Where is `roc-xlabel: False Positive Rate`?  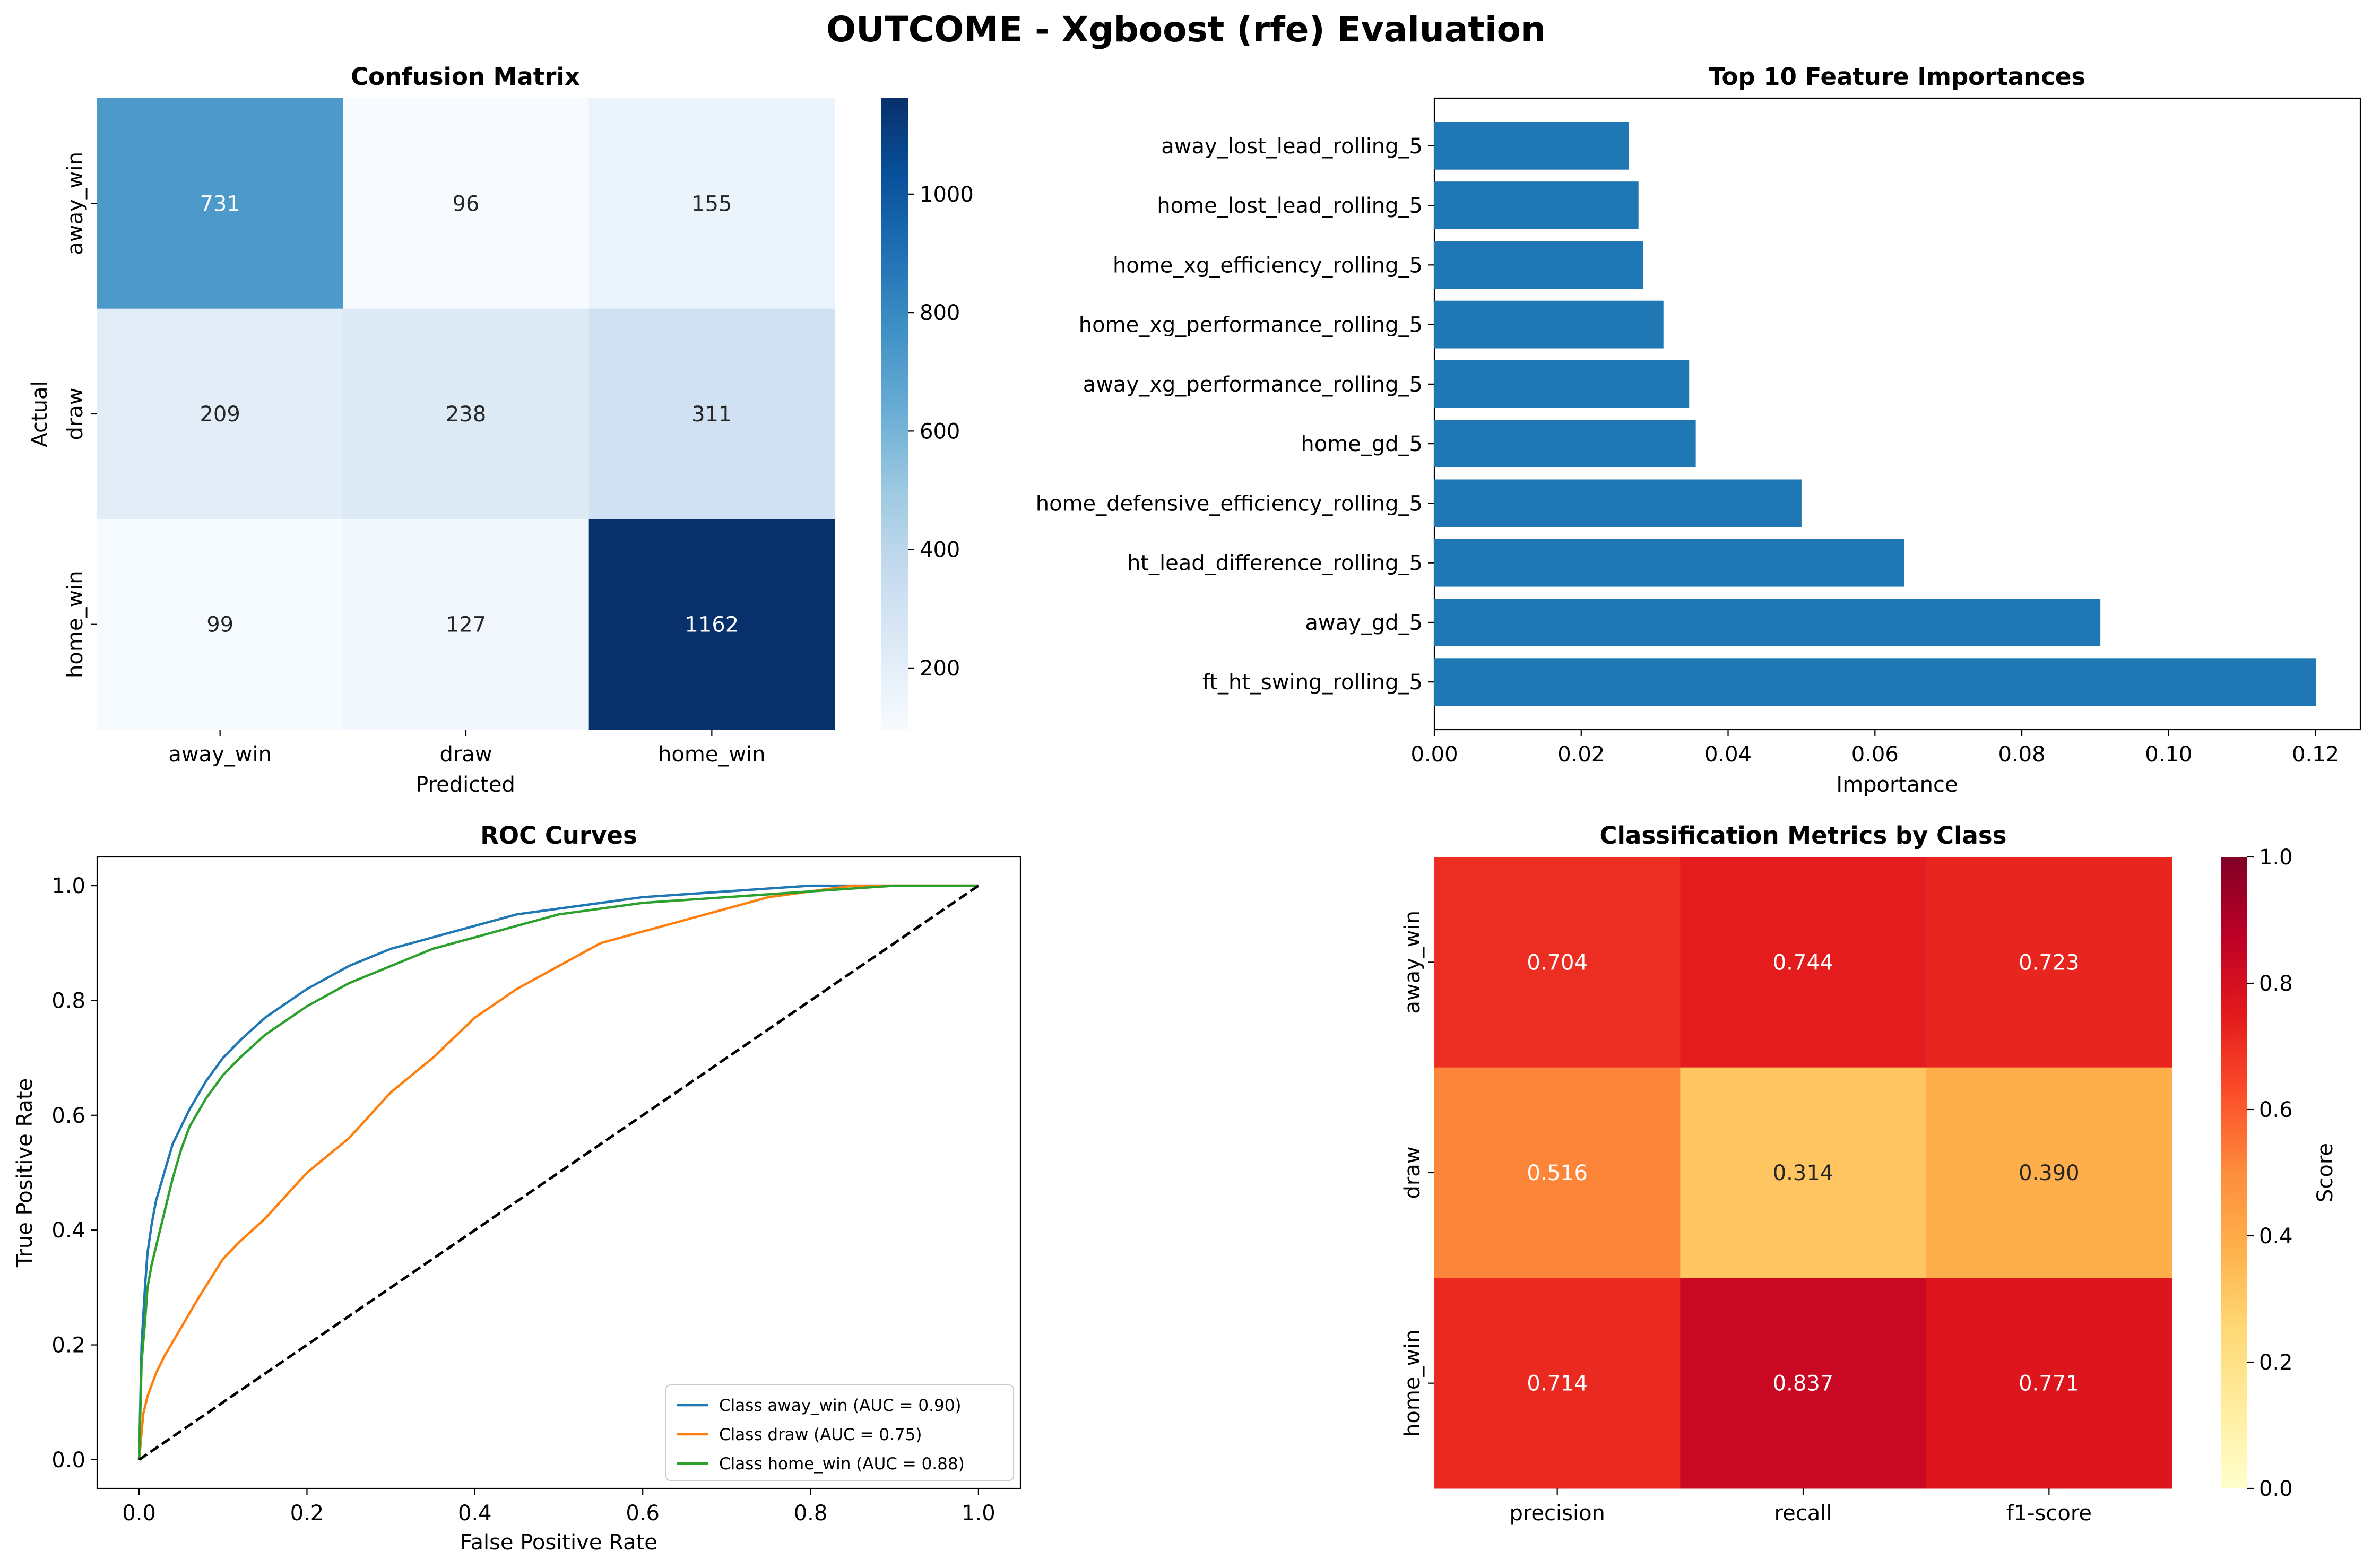 roc-xlabel: False Positive Rate is located at coordinates (558, 1542).